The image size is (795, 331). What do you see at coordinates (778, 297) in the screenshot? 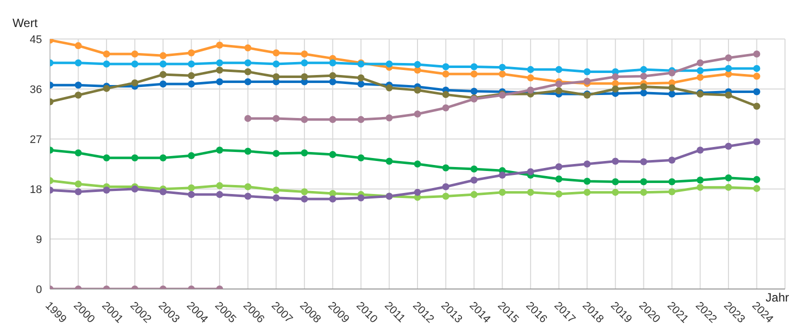
I see `x-axis-title: Jahr` at bounding box center [778, 297].